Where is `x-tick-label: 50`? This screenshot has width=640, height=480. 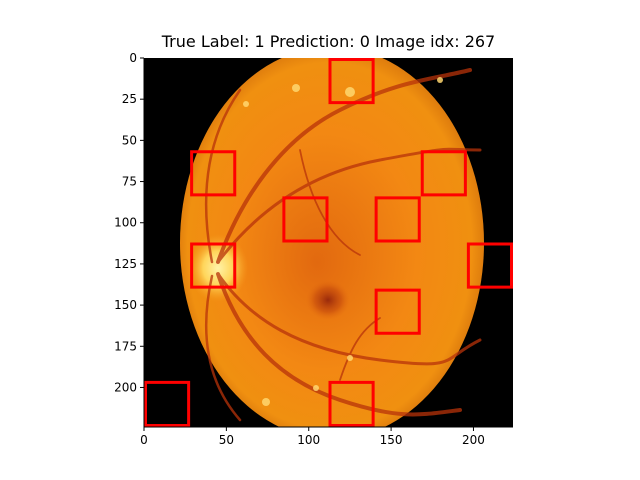
x-tick-label: 50 is located at coordinates (226, 440).